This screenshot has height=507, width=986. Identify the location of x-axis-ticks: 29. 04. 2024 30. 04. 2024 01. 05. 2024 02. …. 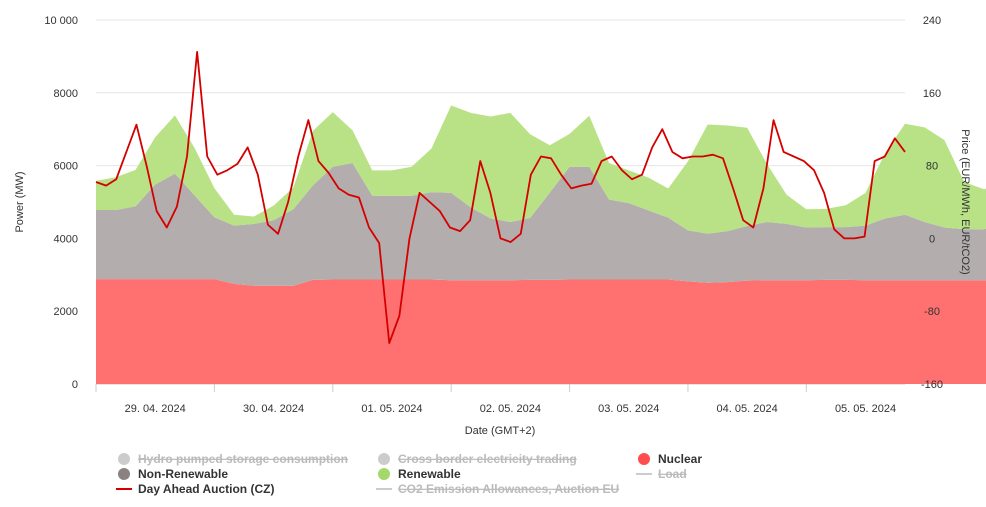
(495, 399).